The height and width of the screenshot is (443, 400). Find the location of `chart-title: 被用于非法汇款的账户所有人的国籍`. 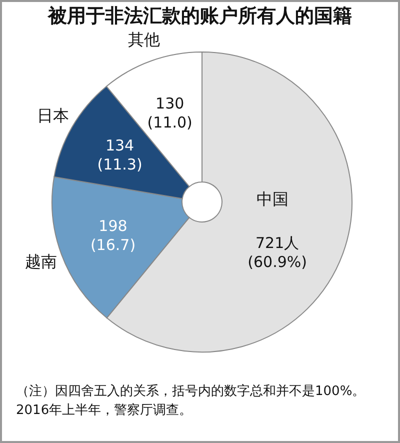

chart-title: 被用于非法汇款的账户所有人的国籍 is located at coordinates (199, 16).